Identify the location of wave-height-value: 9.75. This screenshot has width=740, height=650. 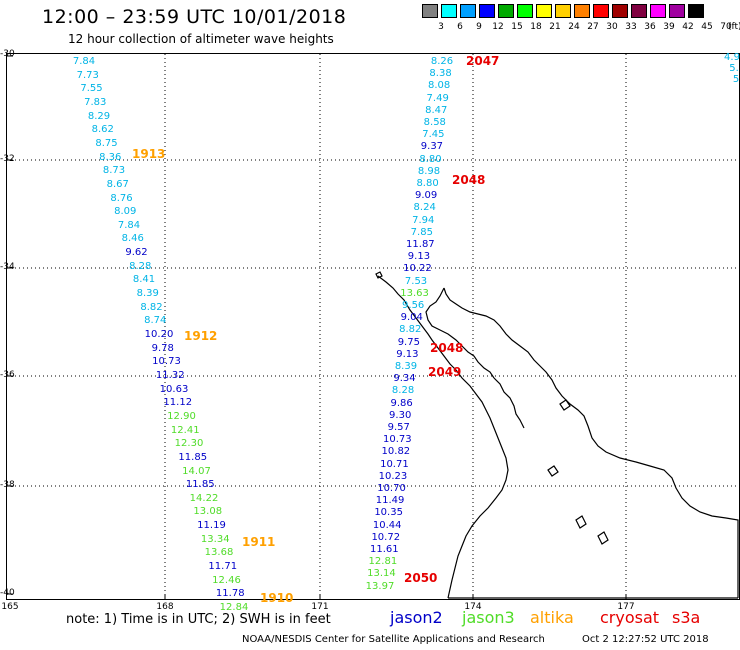
(408, 342).